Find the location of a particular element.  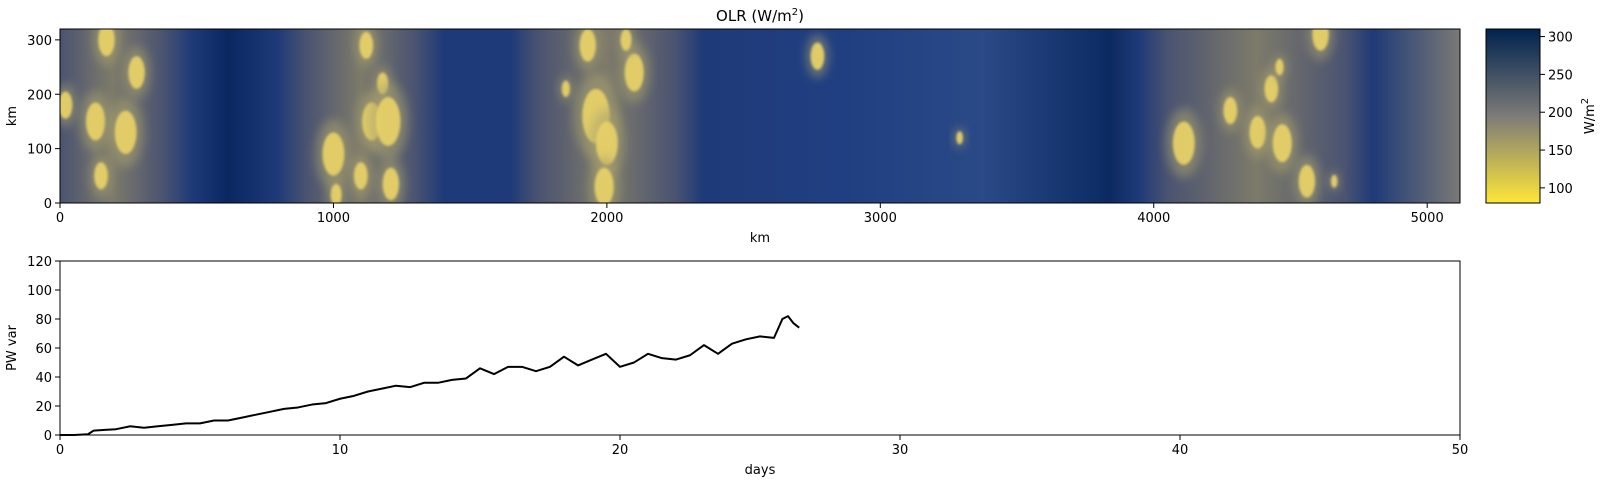

line-y-tick-label: 40 is located at coordinates (43, 378).